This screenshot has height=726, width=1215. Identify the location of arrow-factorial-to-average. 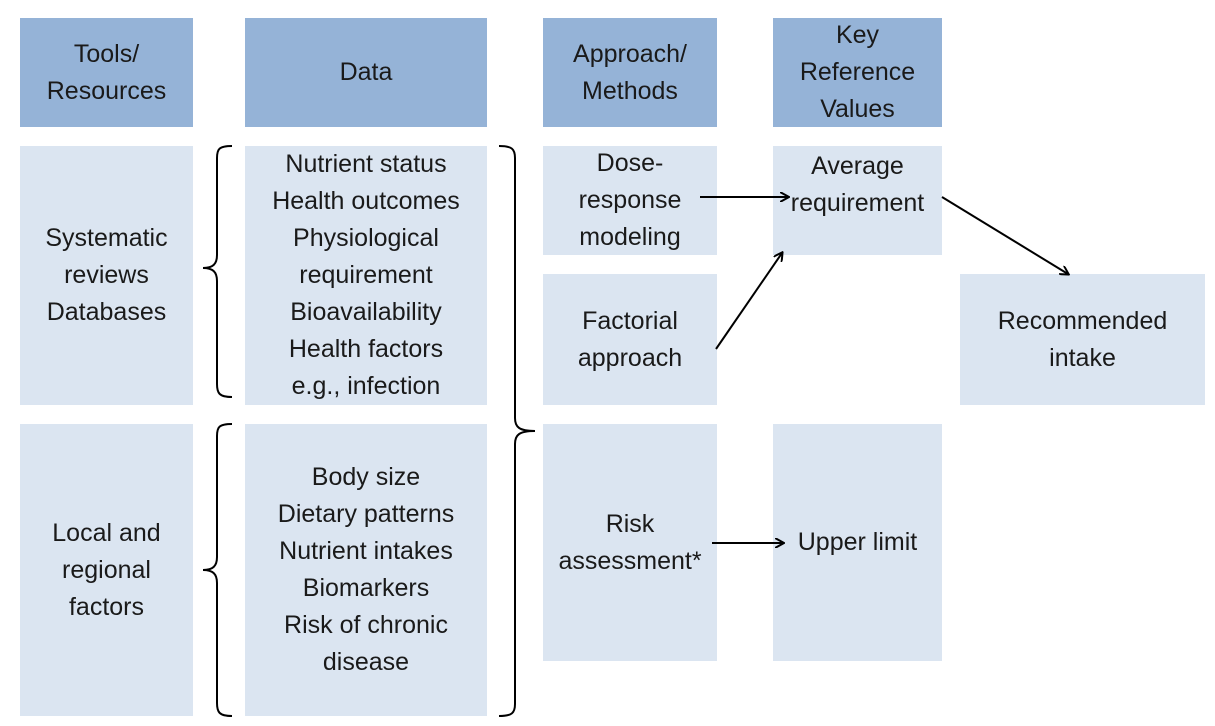
(748, 301).